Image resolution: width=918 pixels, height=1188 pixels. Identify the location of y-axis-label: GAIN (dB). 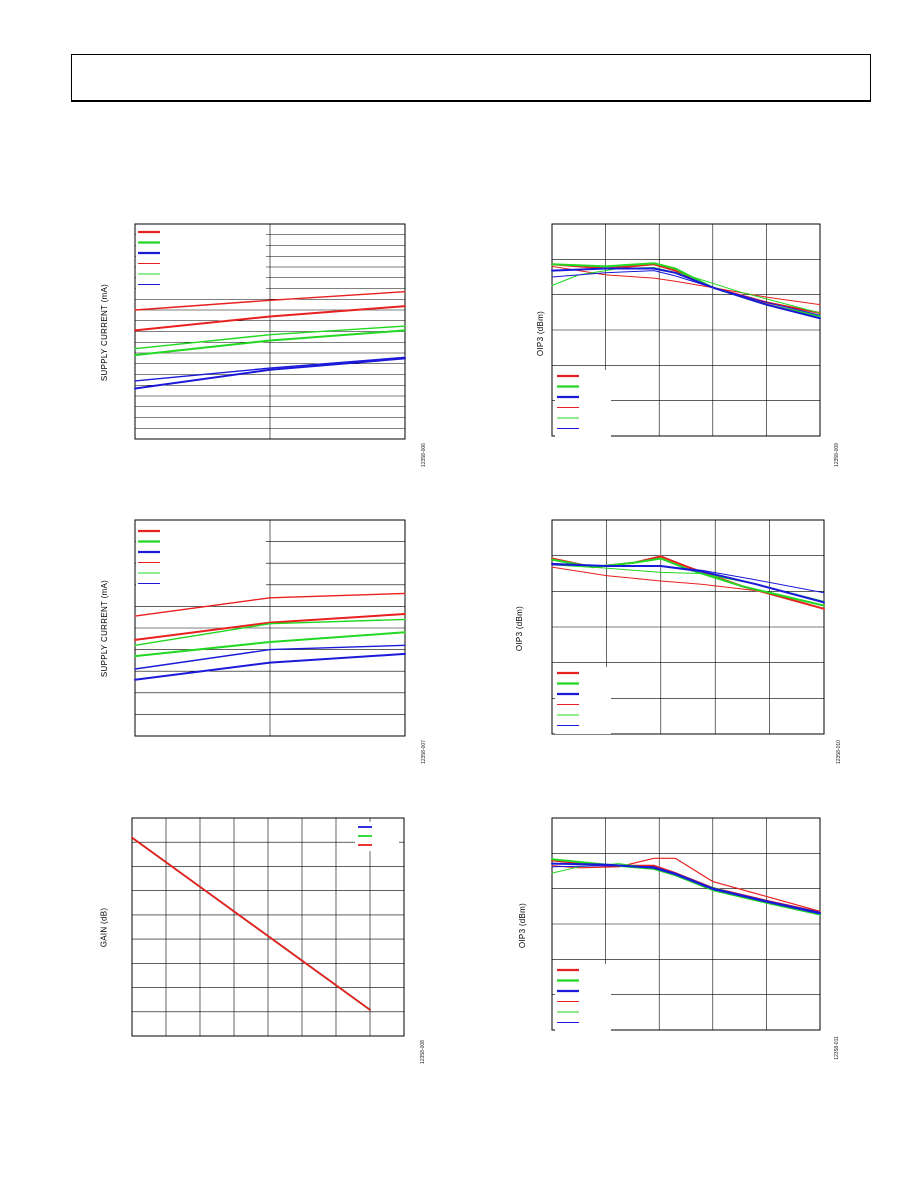
(104, 927).